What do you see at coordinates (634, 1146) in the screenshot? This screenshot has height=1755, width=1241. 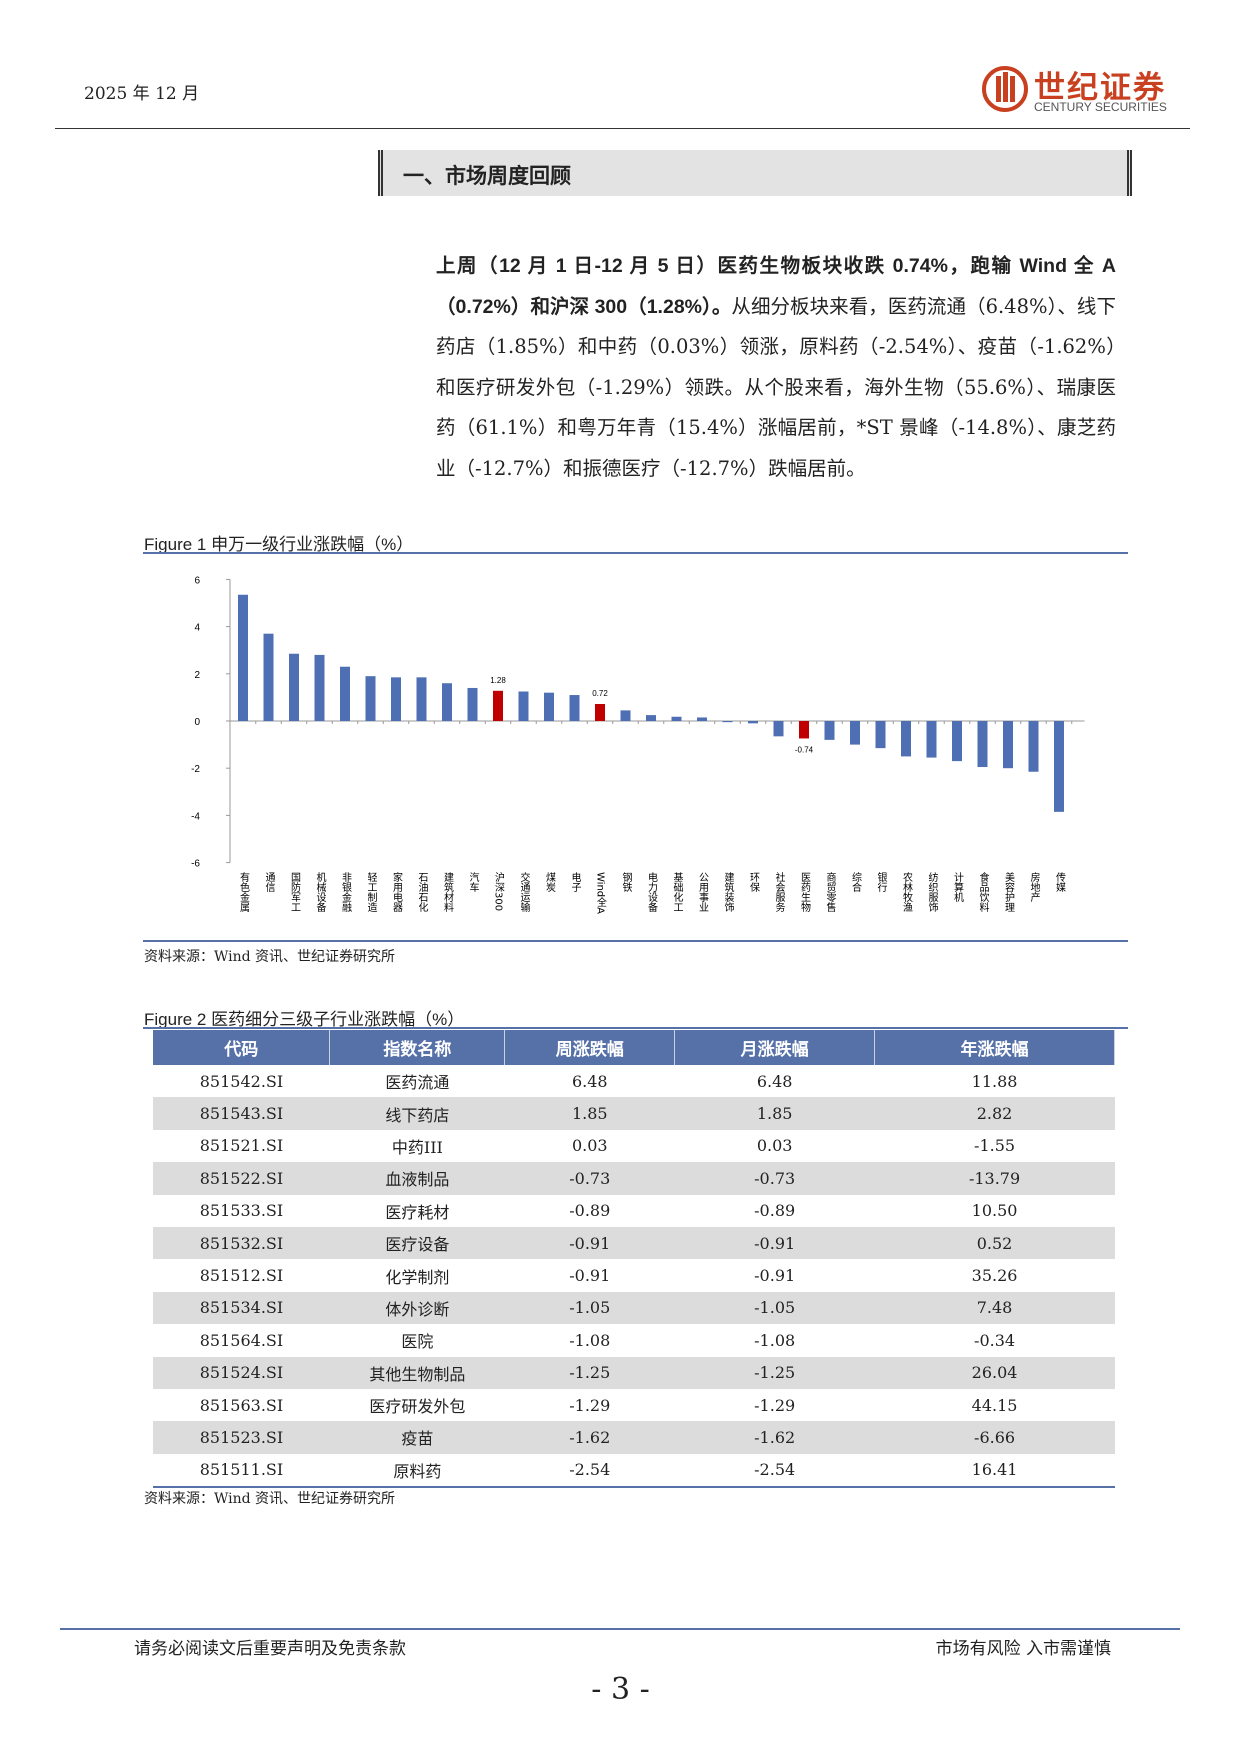 I see `table-row: 851521.SI 中药III 0.03 0.03 -1.55` at bounding box center [634, 1146].